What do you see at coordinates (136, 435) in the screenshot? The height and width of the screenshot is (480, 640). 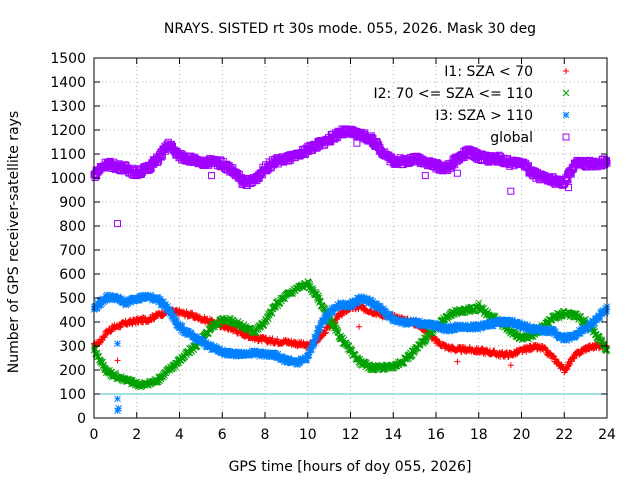 I see `x-tick-label: 2` at bounding box center [136, 435].